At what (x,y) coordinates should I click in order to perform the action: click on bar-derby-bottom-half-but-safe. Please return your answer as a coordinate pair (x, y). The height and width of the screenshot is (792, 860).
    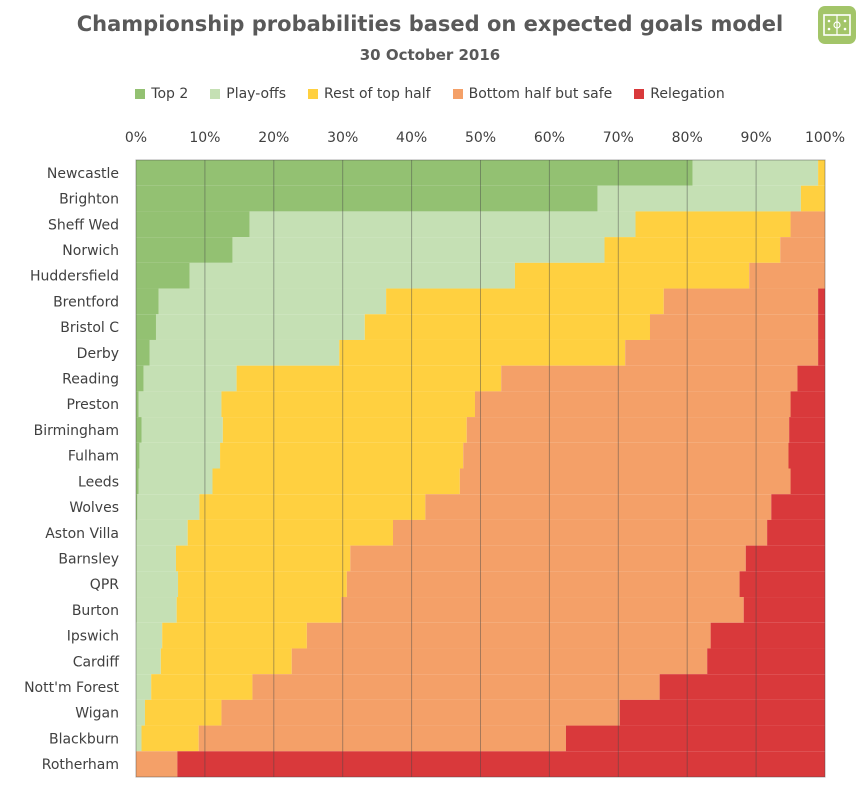
    Looking at the image, I should click on (722, 352).